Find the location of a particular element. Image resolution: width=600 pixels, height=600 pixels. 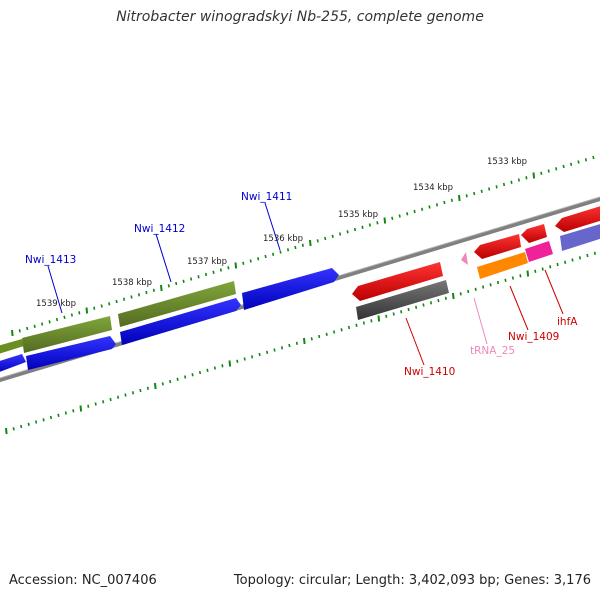

ruler-label: 1538 kbp is located at coordinates (132, 283).